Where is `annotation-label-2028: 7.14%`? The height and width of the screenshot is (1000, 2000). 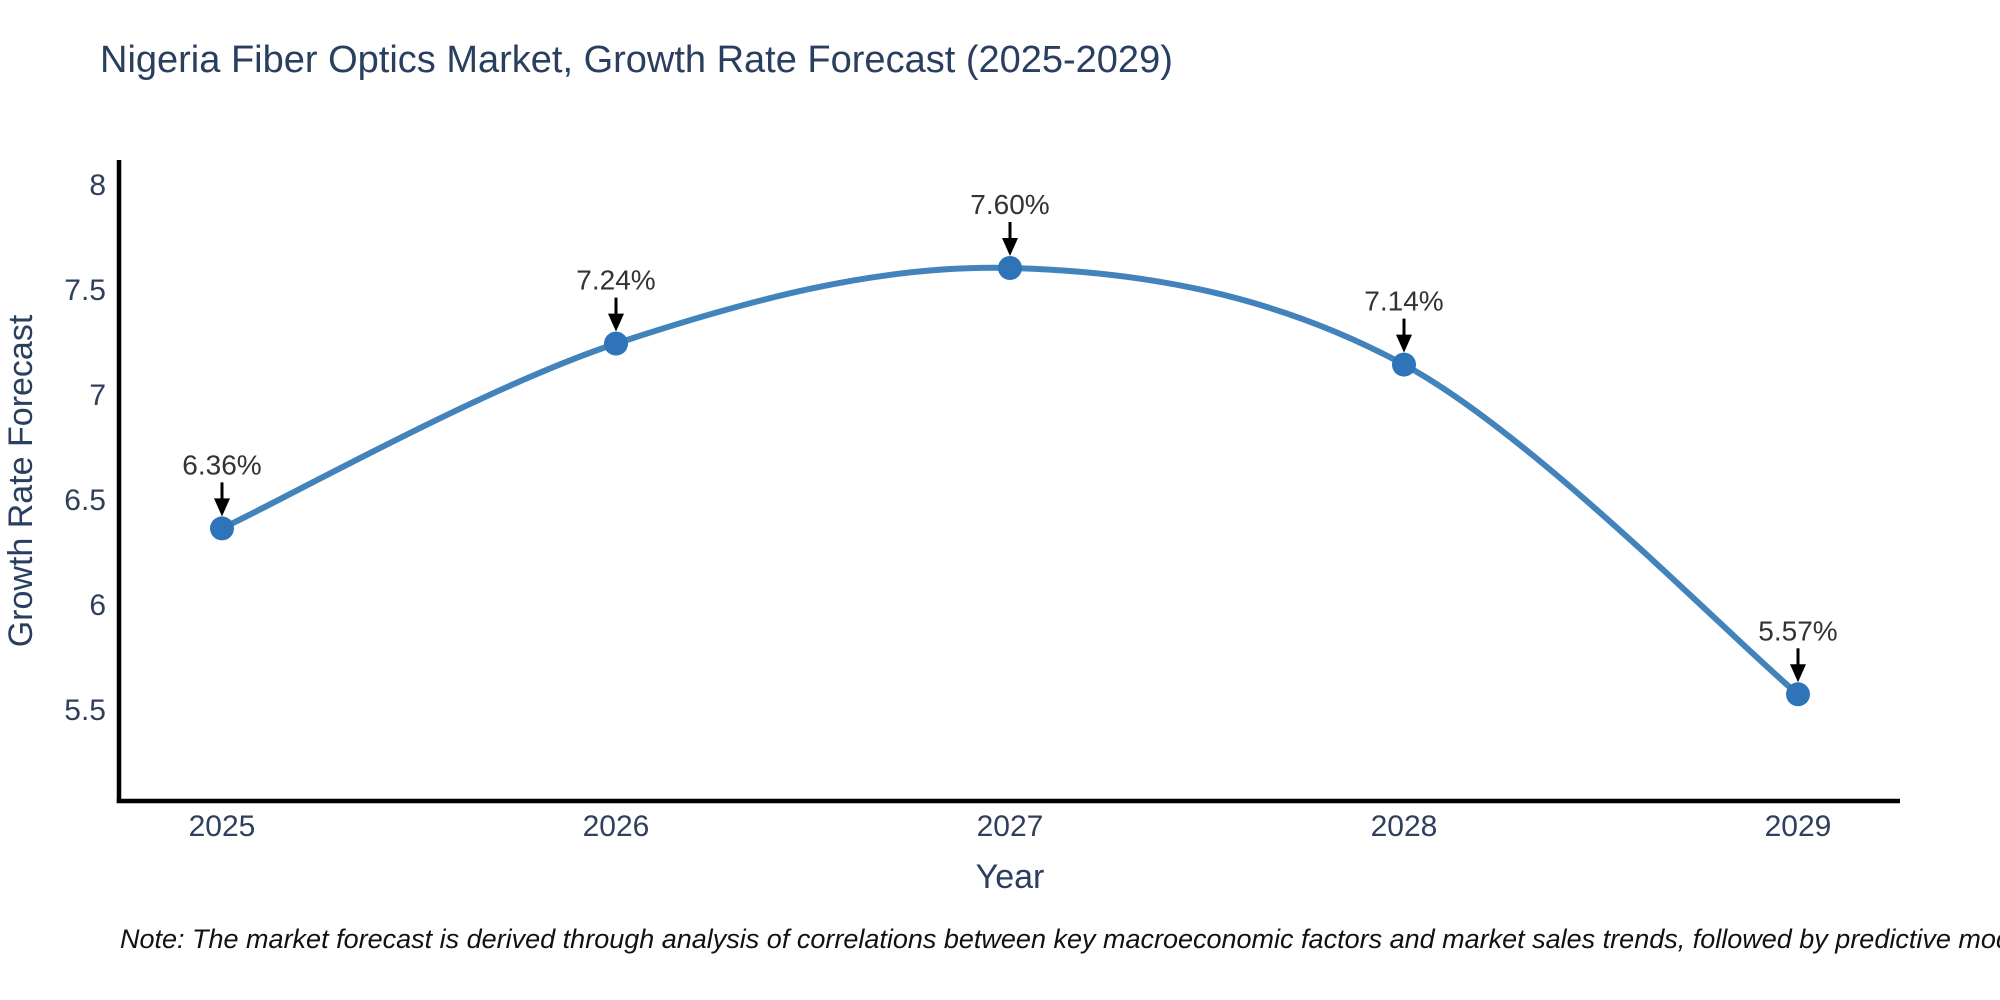
annotation-label-2028: 7.14% is located at coordinates (1403, 301).